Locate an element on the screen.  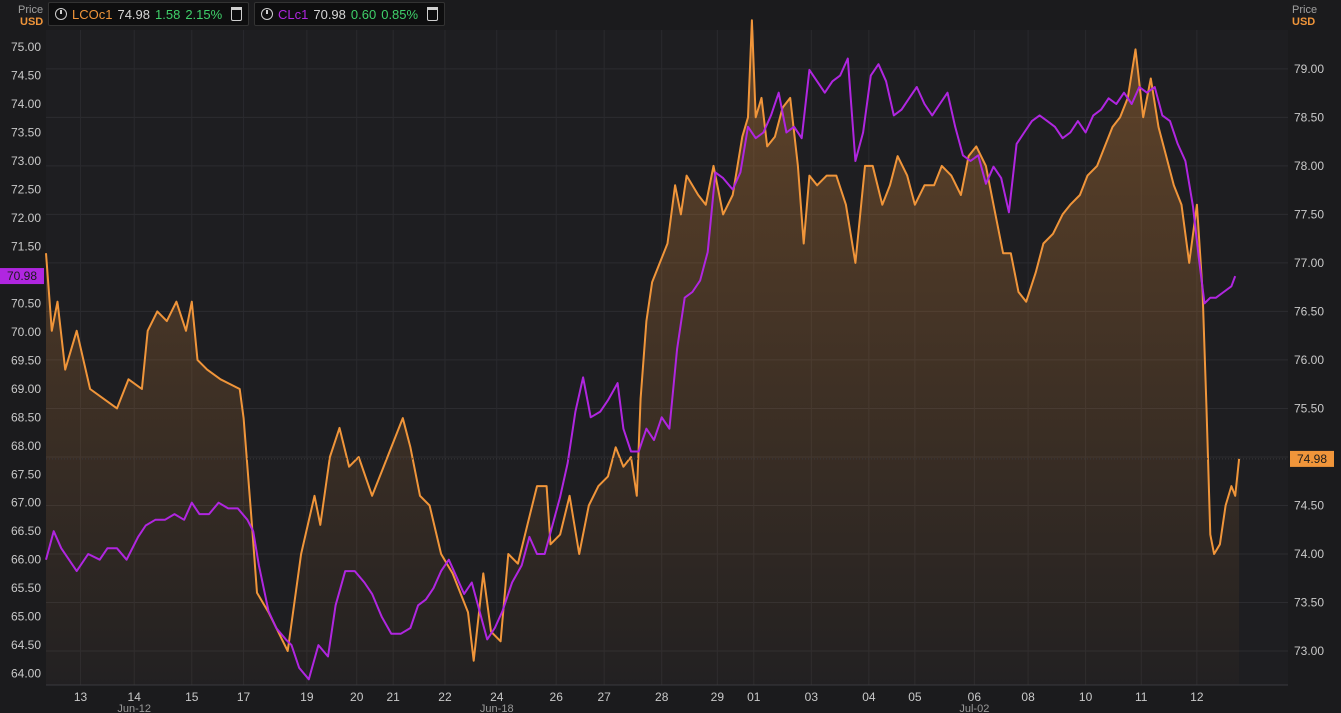
x-tick-label: 01 is located at coordinates (754, 697).